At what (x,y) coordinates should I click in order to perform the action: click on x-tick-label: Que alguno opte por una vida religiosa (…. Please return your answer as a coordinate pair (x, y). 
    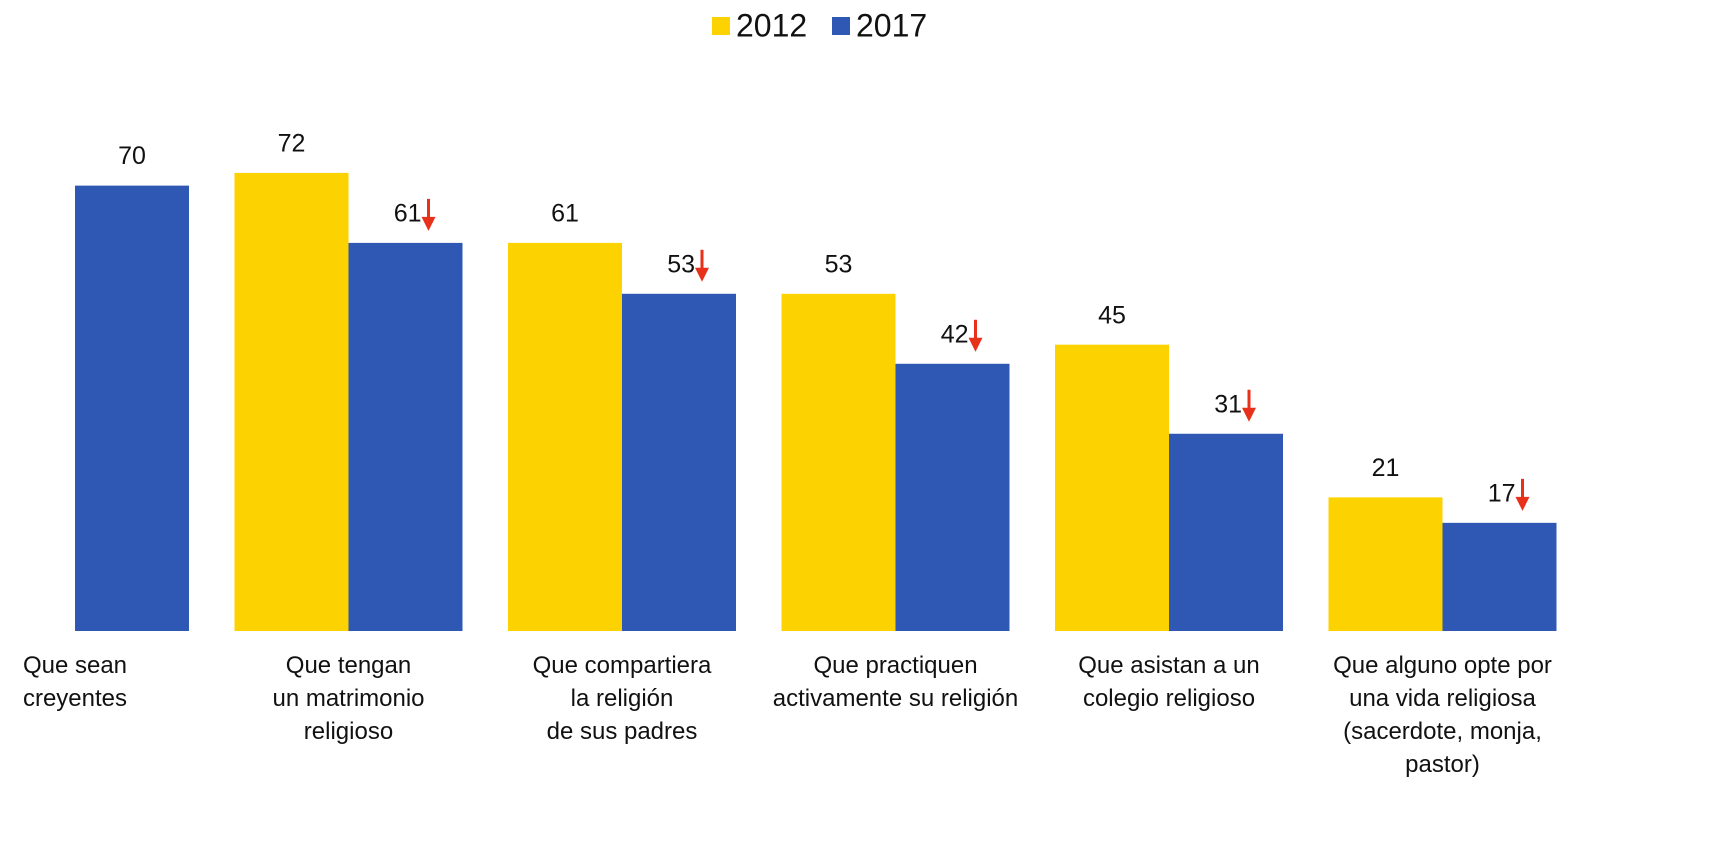
    Looking at the image, I should click on (1442, 715).